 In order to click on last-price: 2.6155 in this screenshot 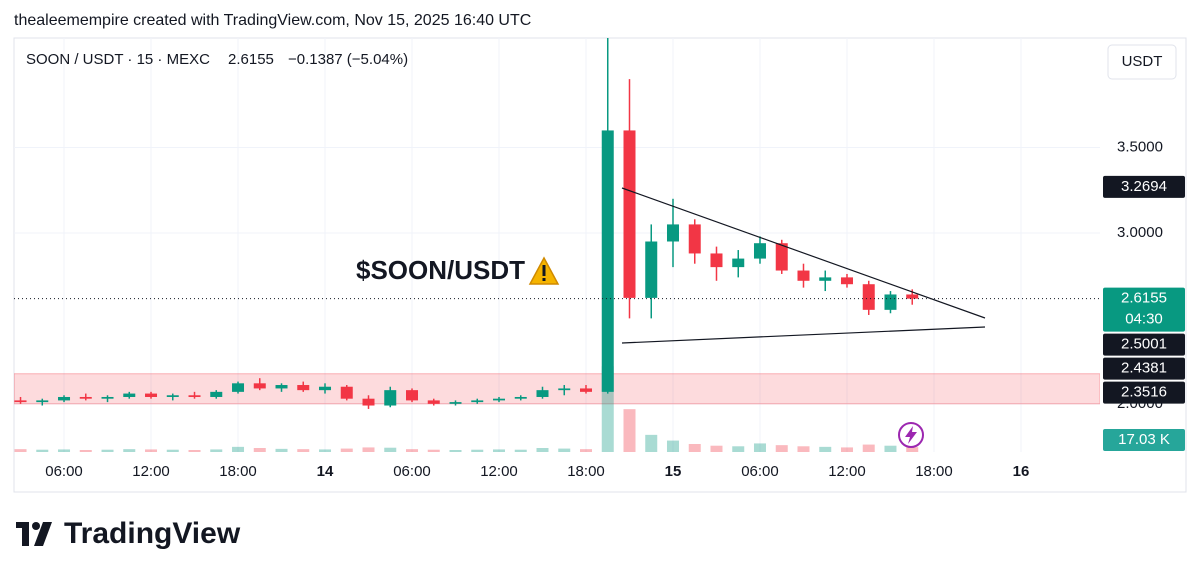, I will do `click(251, 59)`.